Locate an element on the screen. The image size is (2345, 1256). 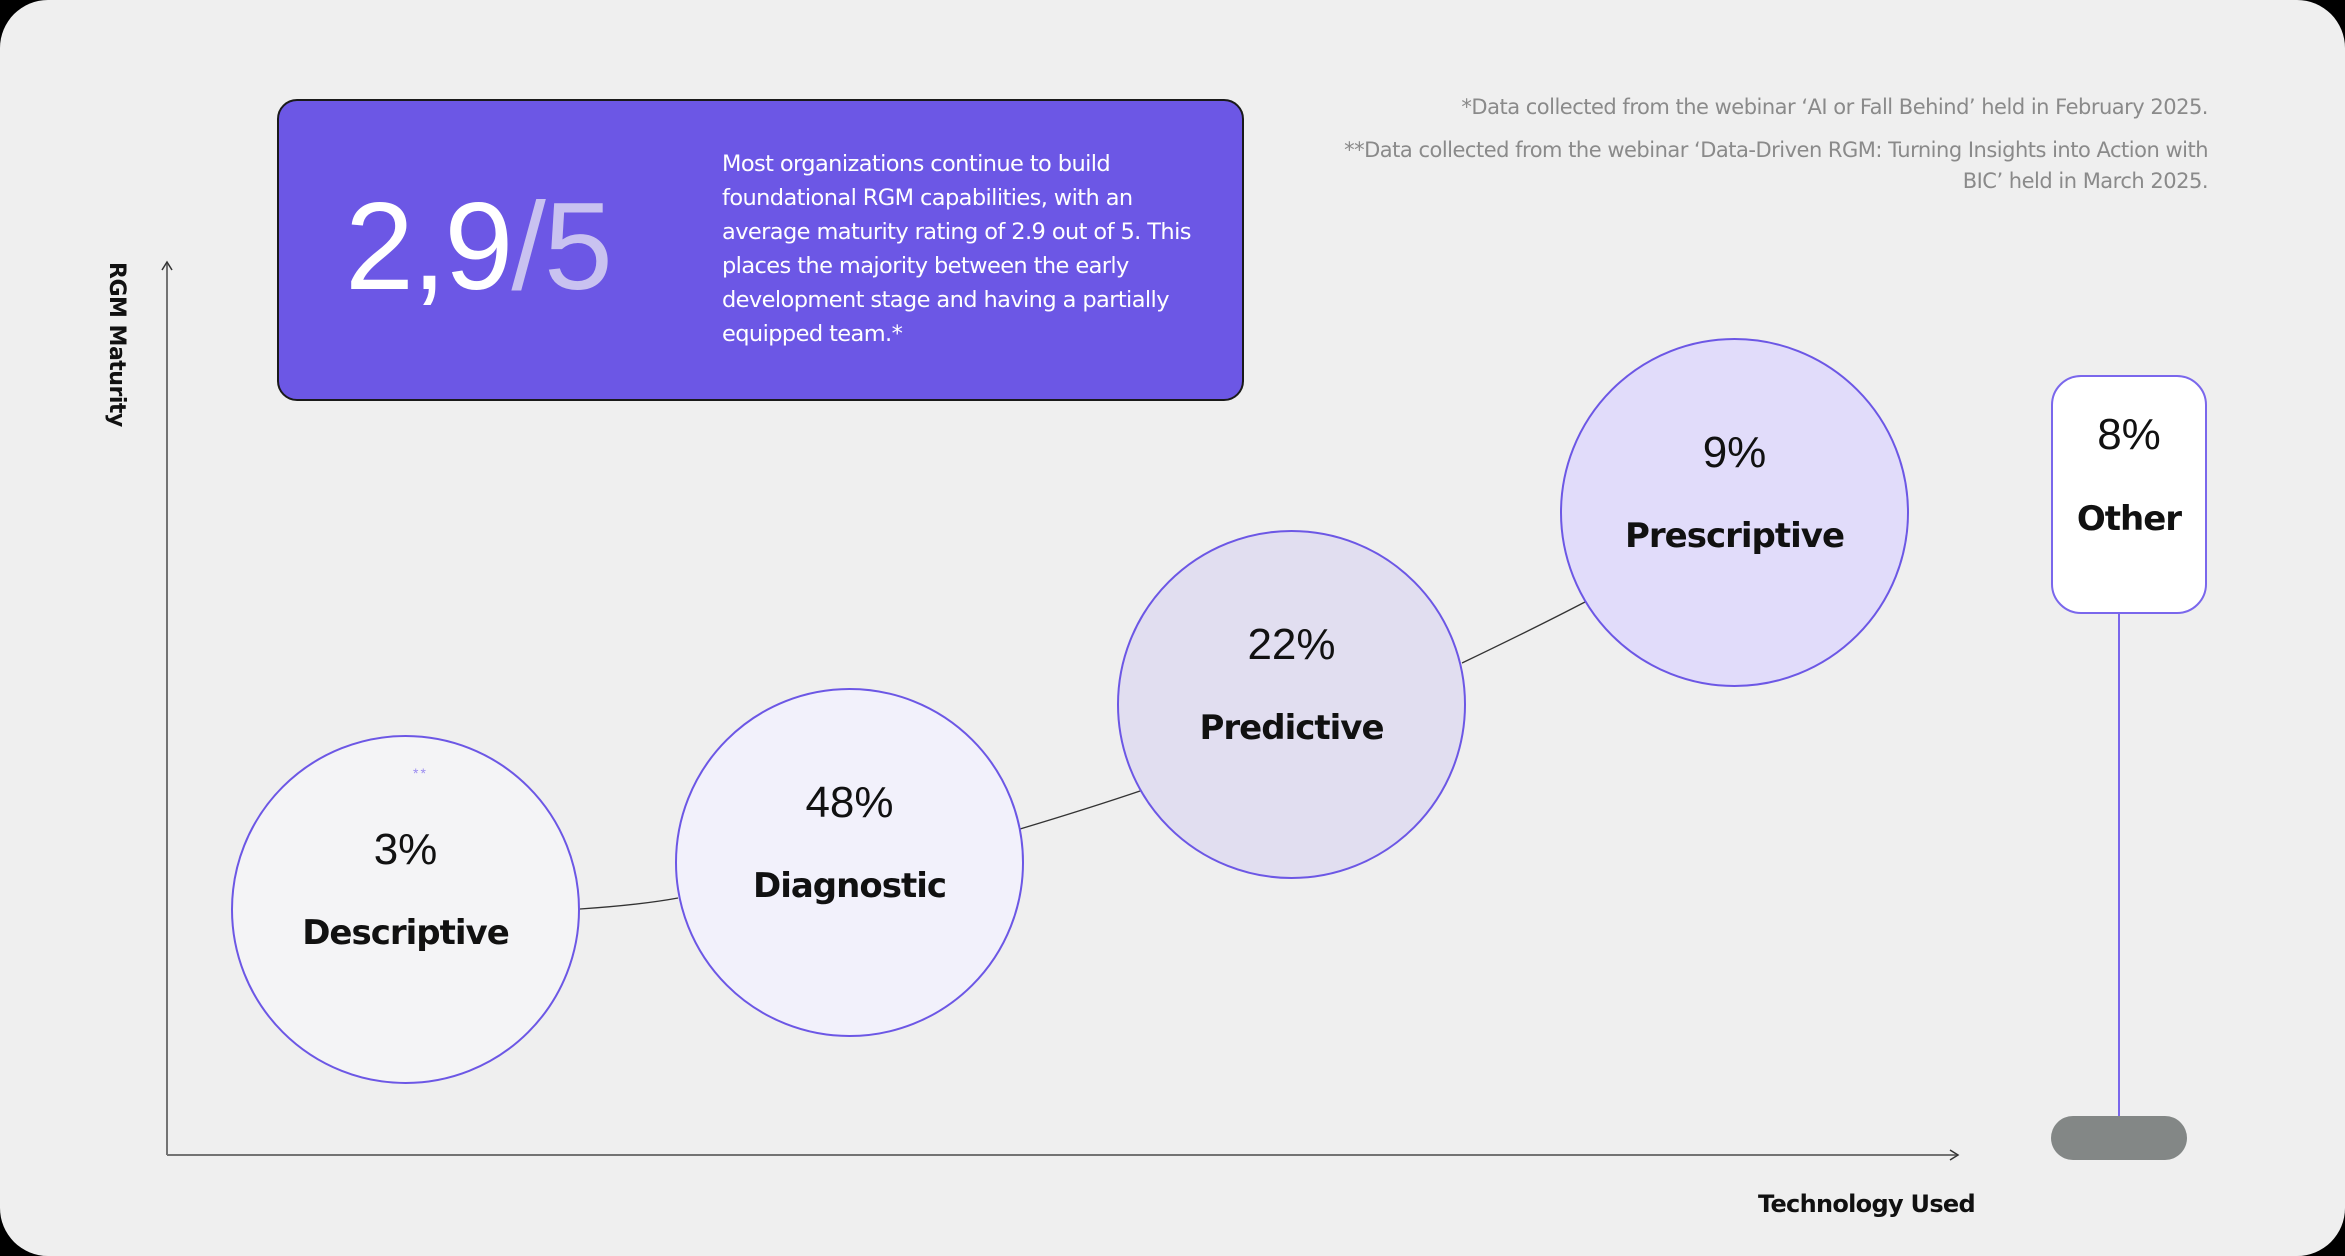
double-asterisk-note: ** is located at coordinates (420, 773).